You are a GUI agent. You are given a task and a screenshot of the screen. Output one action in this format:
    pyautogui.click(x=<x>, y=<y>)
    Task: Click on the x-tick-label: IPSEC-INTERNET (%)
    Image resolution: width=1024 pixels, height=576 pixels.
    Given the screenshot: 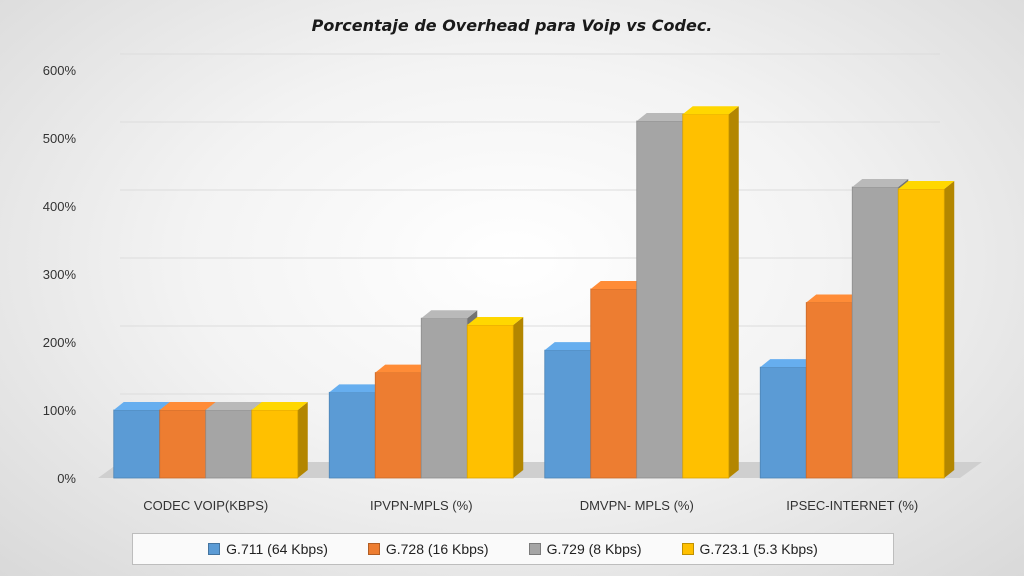 What is the action you would take?
    pyautogui.click(x=852, y=505)
    